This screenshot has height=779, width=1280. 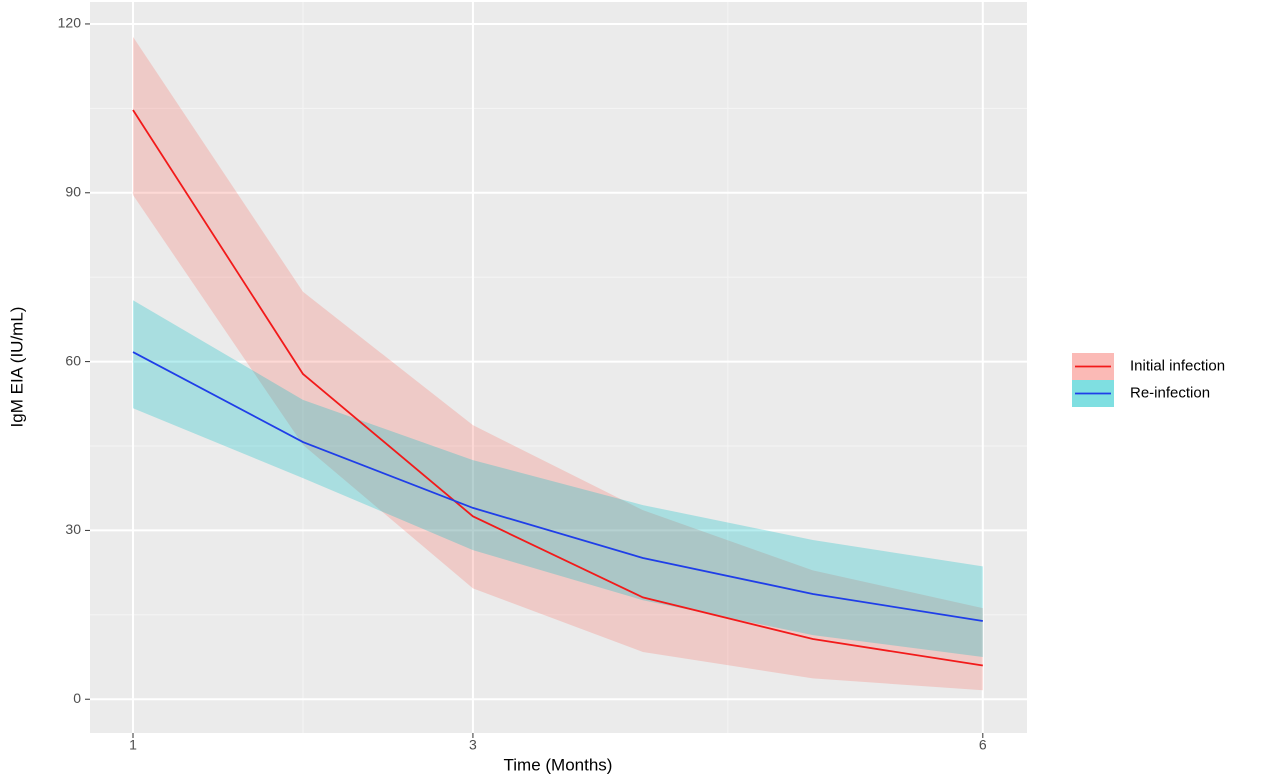 What do you see at coordinates (16, 367) in the screenshot?
I see `y-axis-title: IgM EIA (IU/mL)` at bounding box center [16, 367].